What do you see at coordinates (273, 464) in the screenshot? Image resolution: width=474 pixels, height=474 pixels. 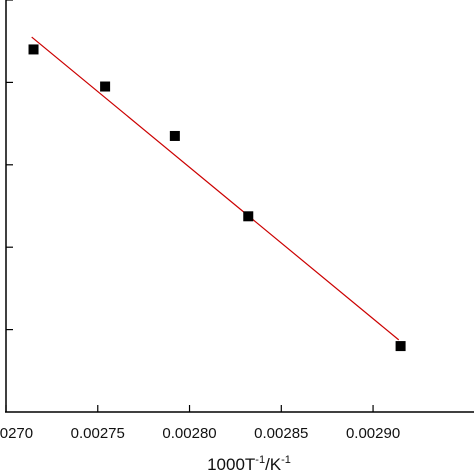 I see `x-axis-label-part: /K` at bounding box center [273, 464].